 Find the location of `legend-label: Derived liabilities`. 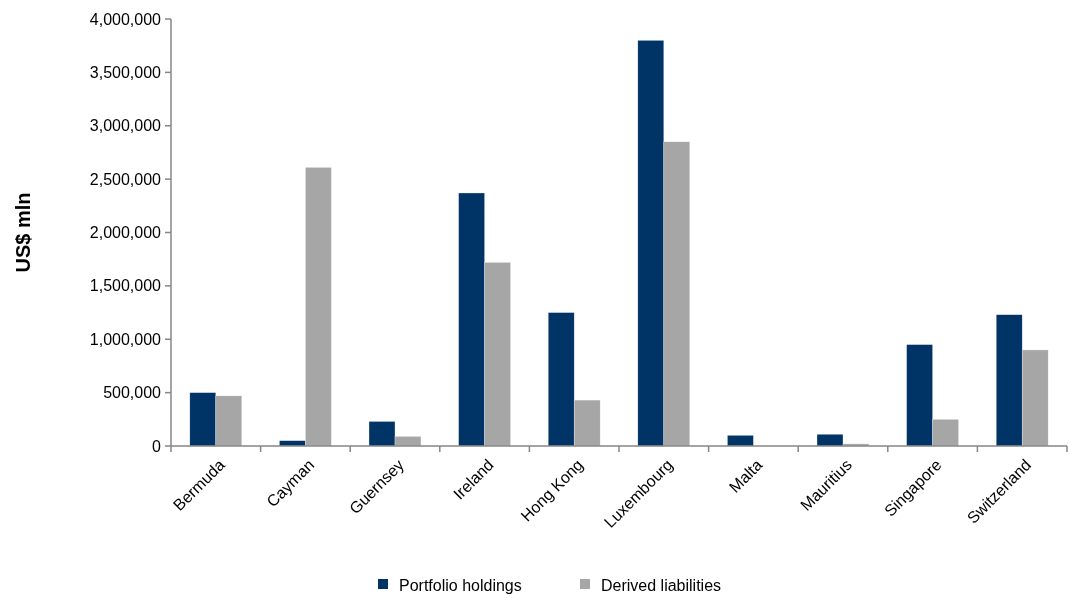

legend-label: Derived liabilities is located at coordinates (661, 585).